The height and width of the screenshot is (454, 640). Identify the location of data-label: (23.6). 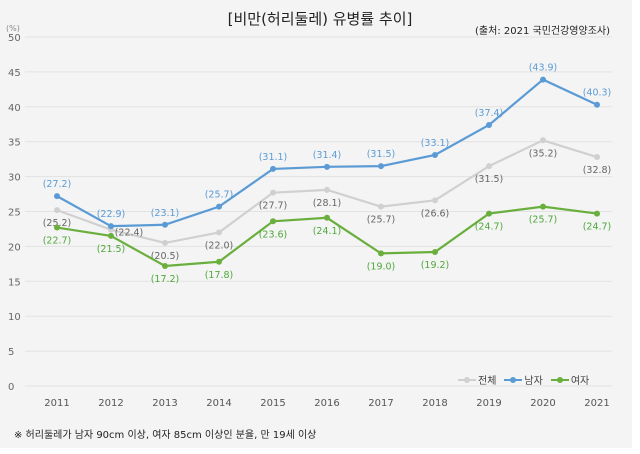
(273, 234).